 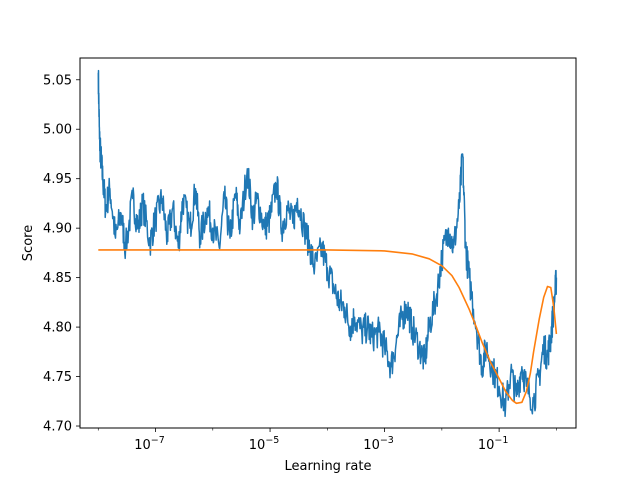 What do you see at coordinates (57, 328) in the screenshot?
I see `y-tick-label: 4.80` at bounding box center [57, 328].